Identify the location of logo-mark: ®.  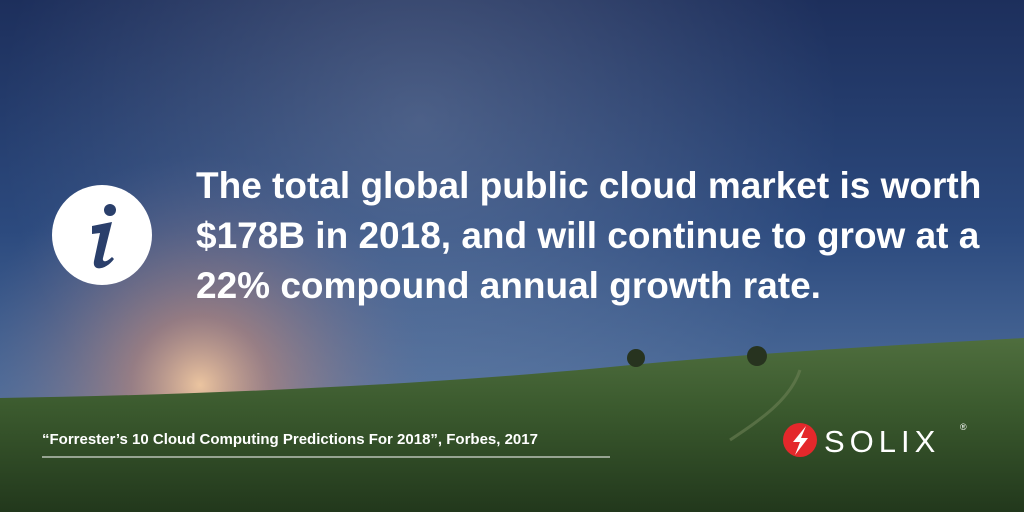
(963, 427).